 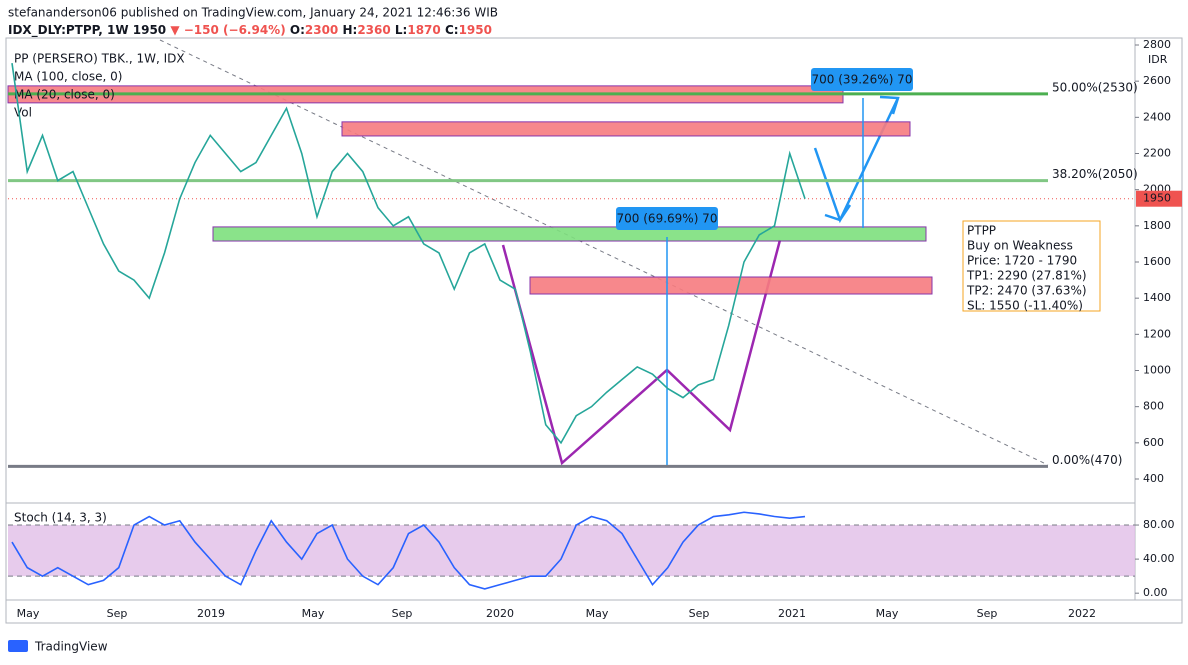 I want to click on note-line: Price: 1720 - 1790, so click(x=1022, y=261).